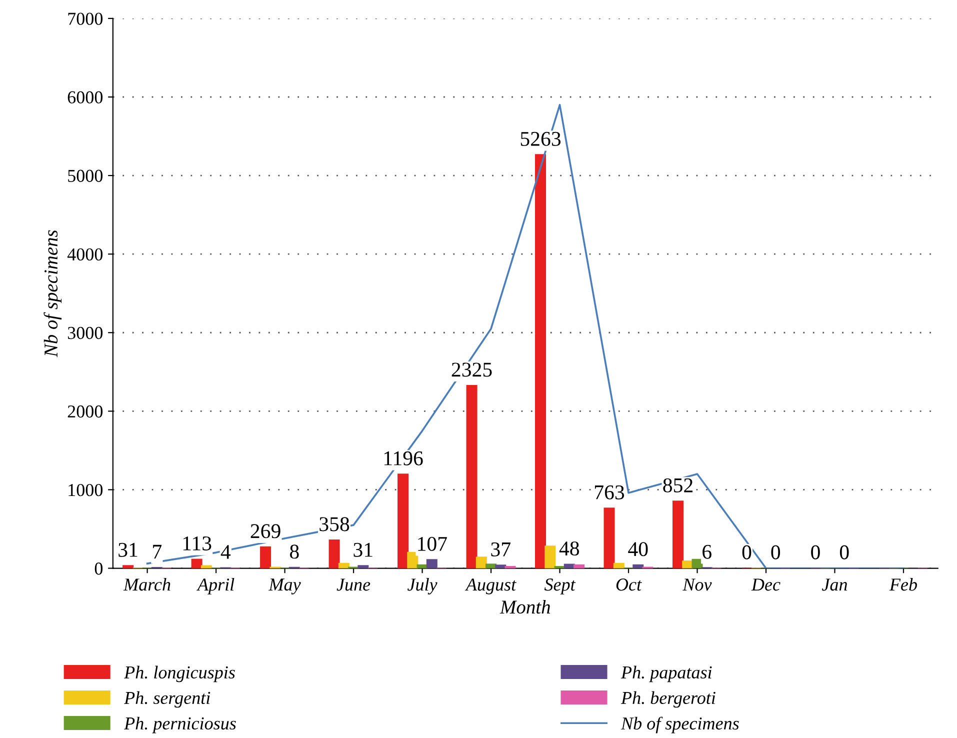 The image size is (957, 738). What do you see at coordinates (569, 548) in the screenshot?
I see `data-label: 48` at bounding box center [569, 548].